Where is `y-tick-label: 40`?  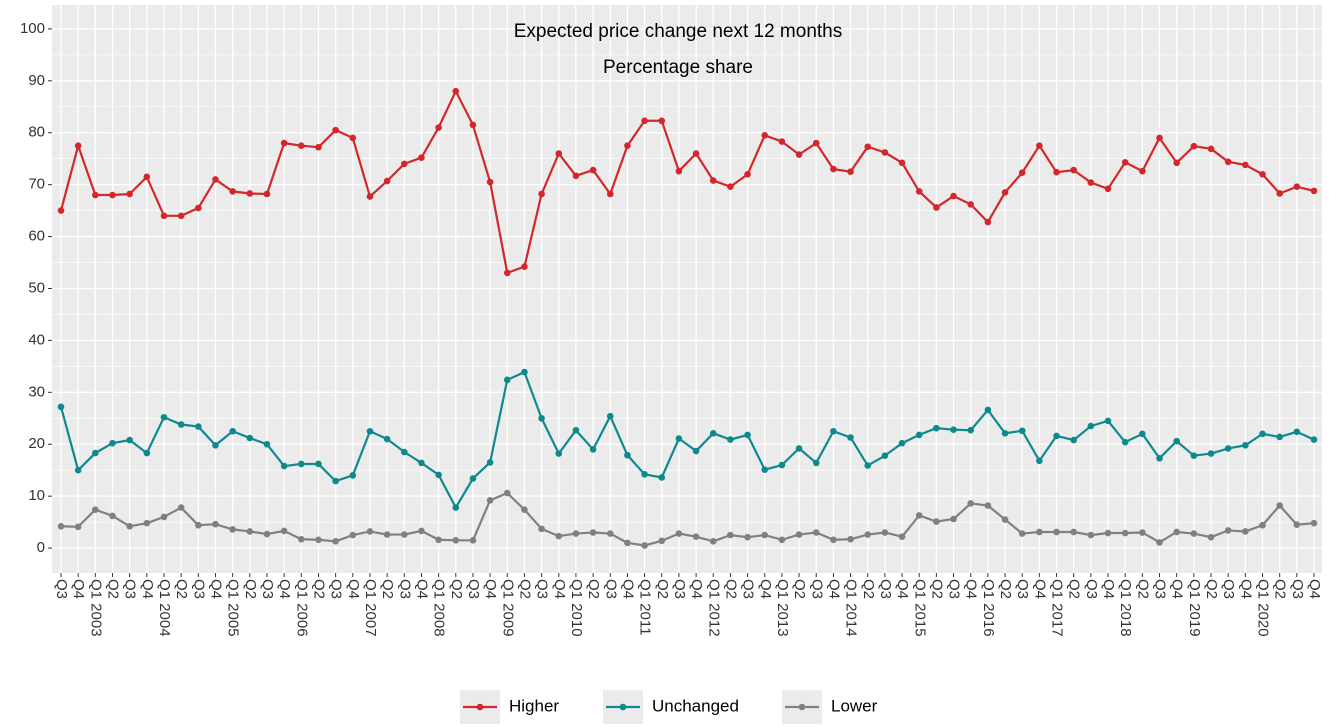 y-tick-label: 40 is located at coordinates (36, 339).